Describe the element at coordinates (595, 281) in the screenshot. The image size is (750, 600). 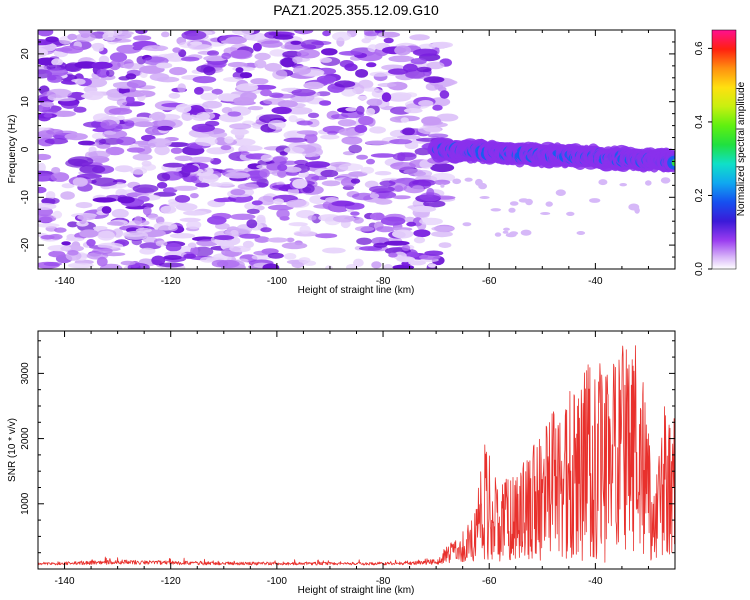
I see `heatmap-x-tick-label: -40` at that location.